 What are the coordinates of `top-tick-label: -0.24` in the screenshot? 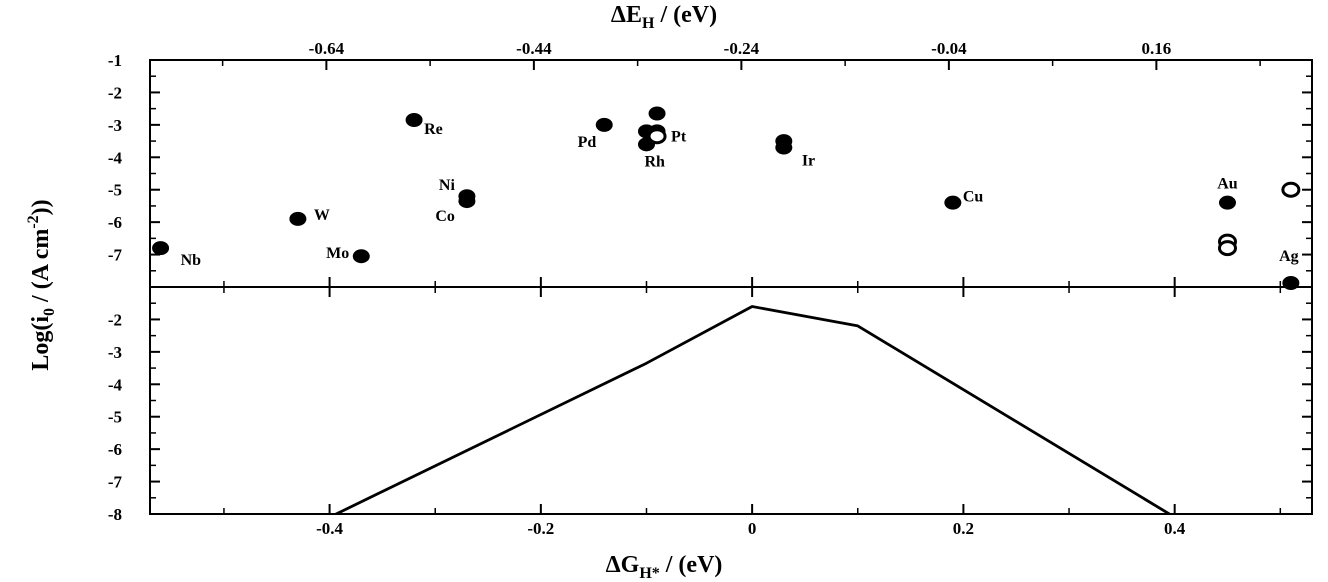 It's located at (742, 48).